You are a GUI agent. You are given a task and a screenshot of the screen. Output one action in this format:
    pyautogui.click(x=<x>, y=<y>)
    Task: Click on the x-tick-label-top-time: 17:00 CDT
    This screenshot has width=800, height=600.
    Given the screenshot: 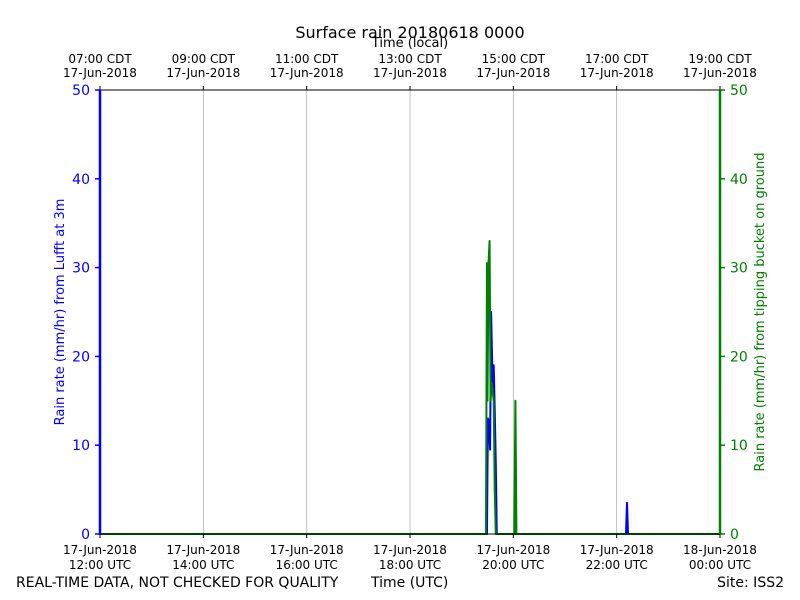 What is the action you would take?
    pyautogui.click(x=617, y=59)
    